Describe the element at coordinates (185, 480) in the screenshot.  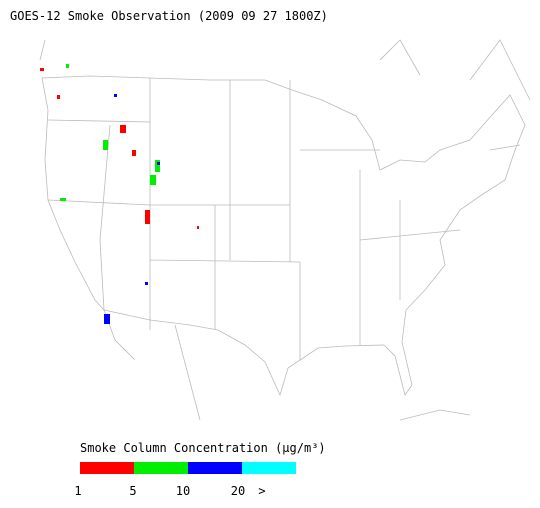
I see `color-bar: 1 5 10 20 >` at that location.